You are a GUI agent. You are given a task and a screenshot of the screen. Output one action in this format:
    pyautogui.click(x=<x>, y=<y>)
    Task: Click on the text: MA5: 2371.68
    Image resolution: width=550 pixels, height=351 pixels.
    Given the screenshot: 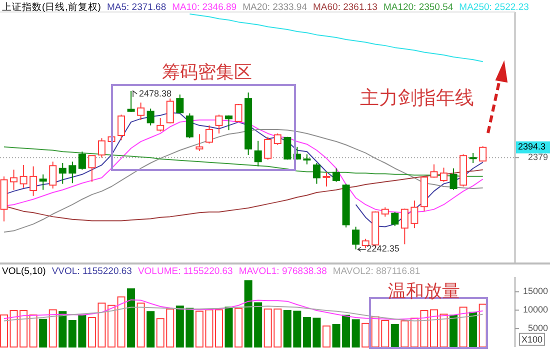 What is the action you would take?
    pyautogui.click(x=136, y=7)
    